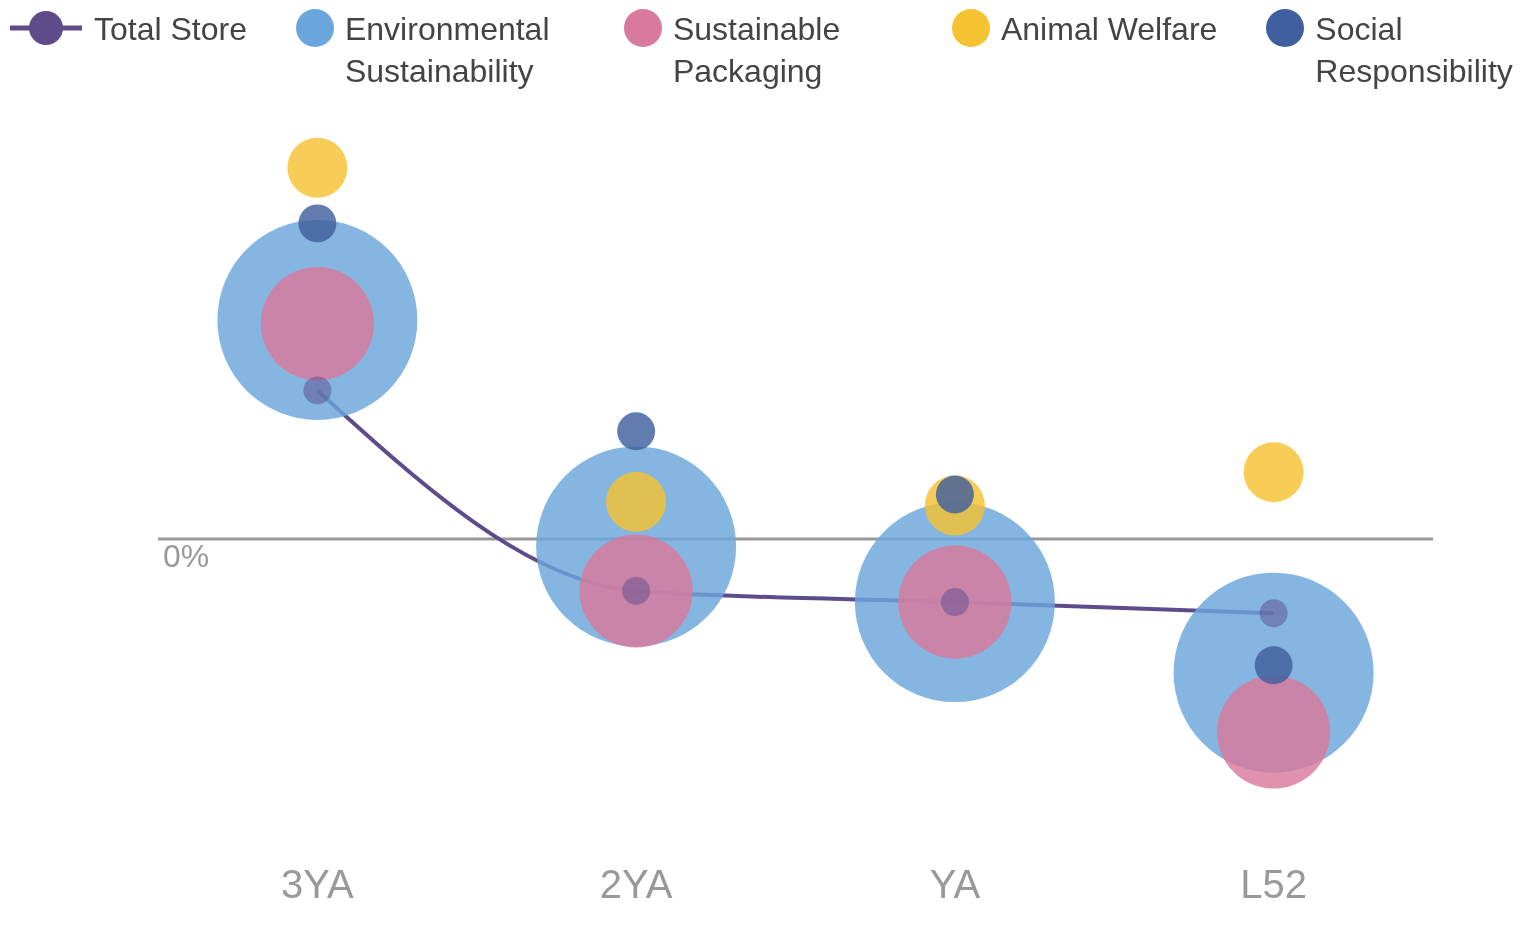  Describe the element at coordinates (955, 884) in the screenshot. I see `x-tick-label: YA` at that location.